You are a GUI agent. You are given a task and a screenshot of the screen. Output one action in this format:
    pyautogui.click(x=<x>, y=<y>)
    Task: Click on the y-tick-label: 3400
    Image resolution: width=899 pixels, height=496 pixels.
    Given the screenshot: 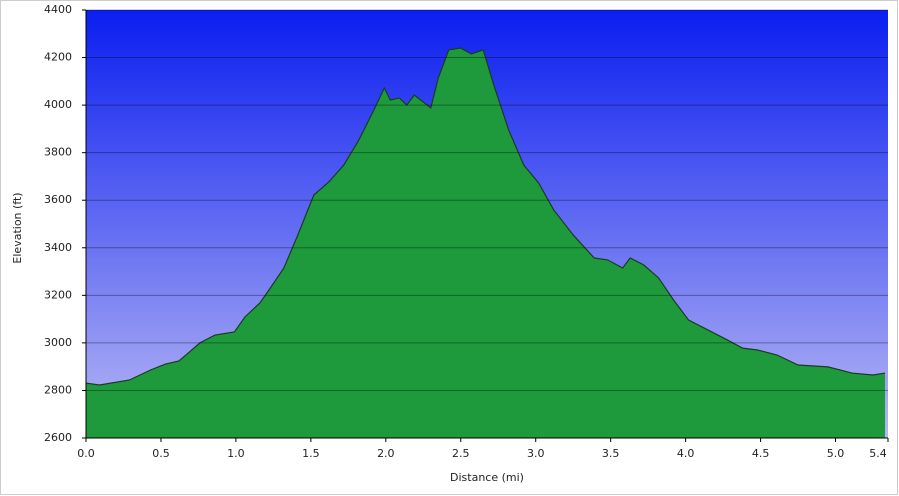 What is the action you would take?
    pyautogui.click(x=58, y=247)
    